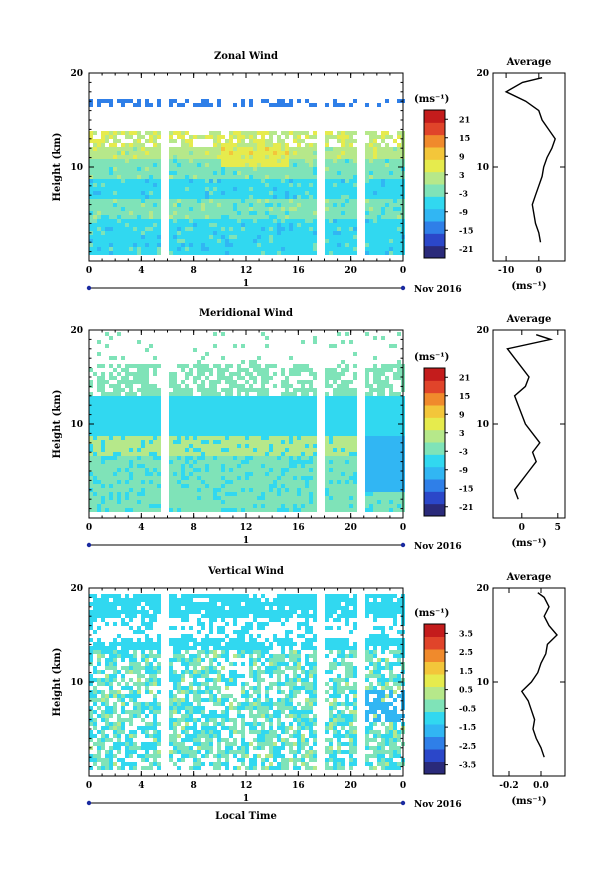  Describe the element at coordinates (466, 690) in the screenshot. I see `colorbar-tick-label: 0.5` at that location.